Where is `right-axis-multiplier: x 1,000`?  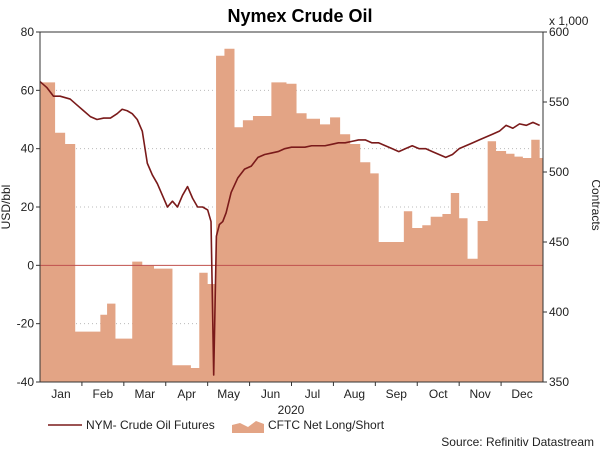
right-axis-multiplier: x 1,000 is located at coordinates (569, 21).